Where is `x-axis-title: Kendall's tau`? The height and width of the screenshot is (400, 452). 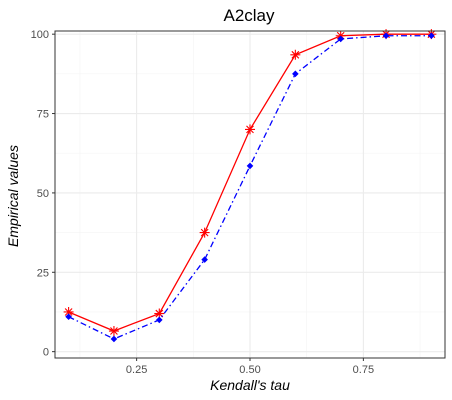 x-axis-title: Kendall's tau is located at coordinates (250, 385).